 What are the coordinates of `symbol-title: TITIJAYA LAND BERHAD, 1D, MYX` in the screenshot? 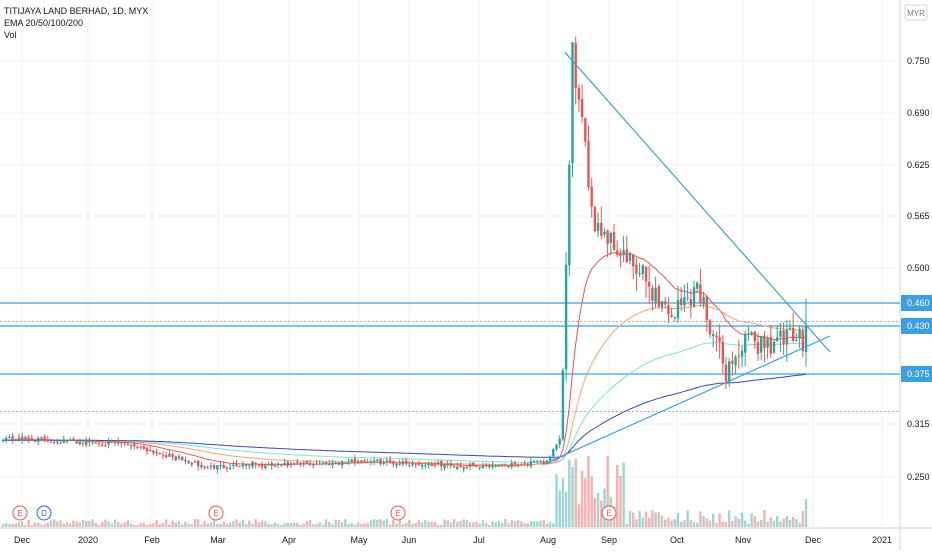 It's located at (76, 11).